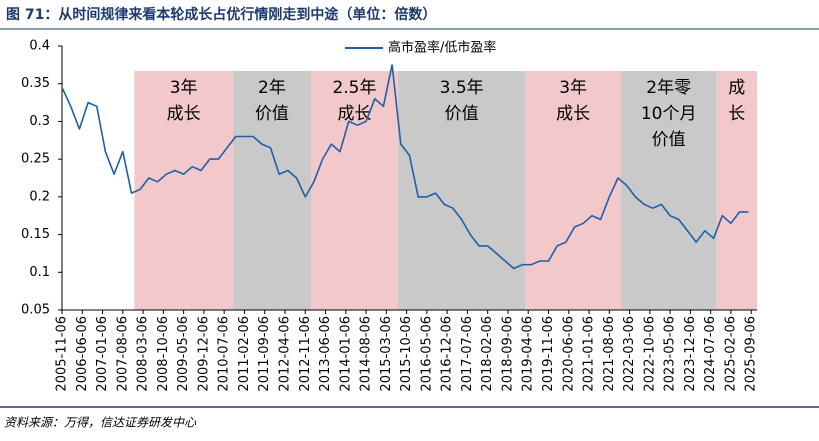 This screenshot has width=819, height=441. Describe the element at coordinates (589, 354) in the screenshot. I see `x-tick-label: 2021-01-06` at that location.